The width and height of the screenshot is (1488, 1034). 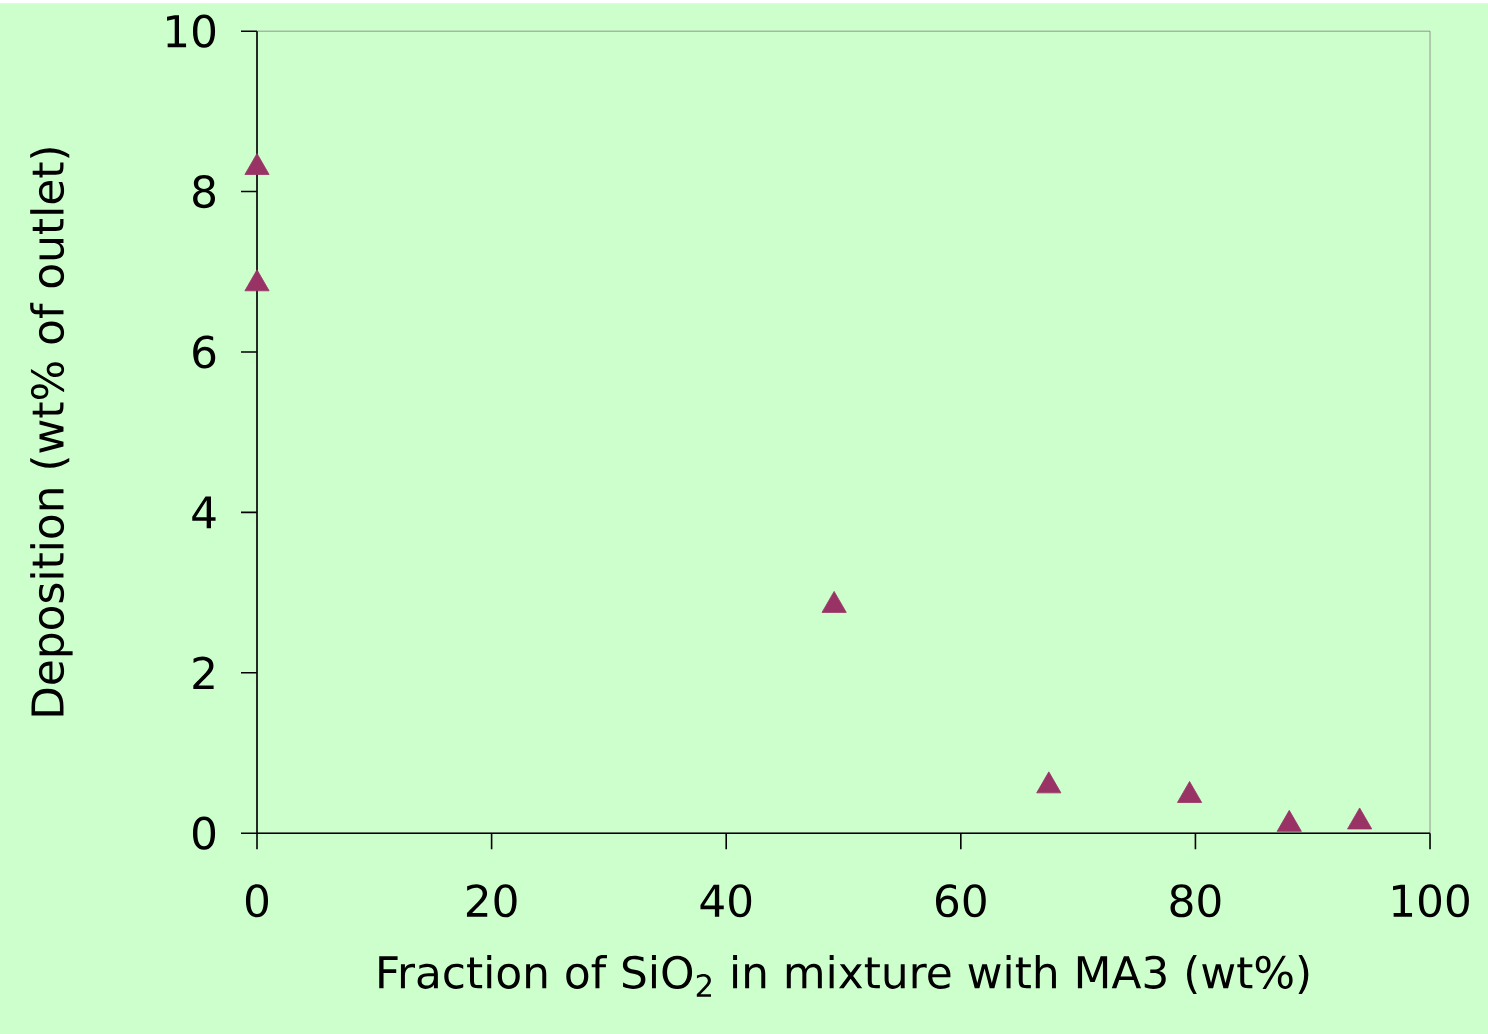 I want to click on y-tick-label: 2, so click(x=203, y=672).